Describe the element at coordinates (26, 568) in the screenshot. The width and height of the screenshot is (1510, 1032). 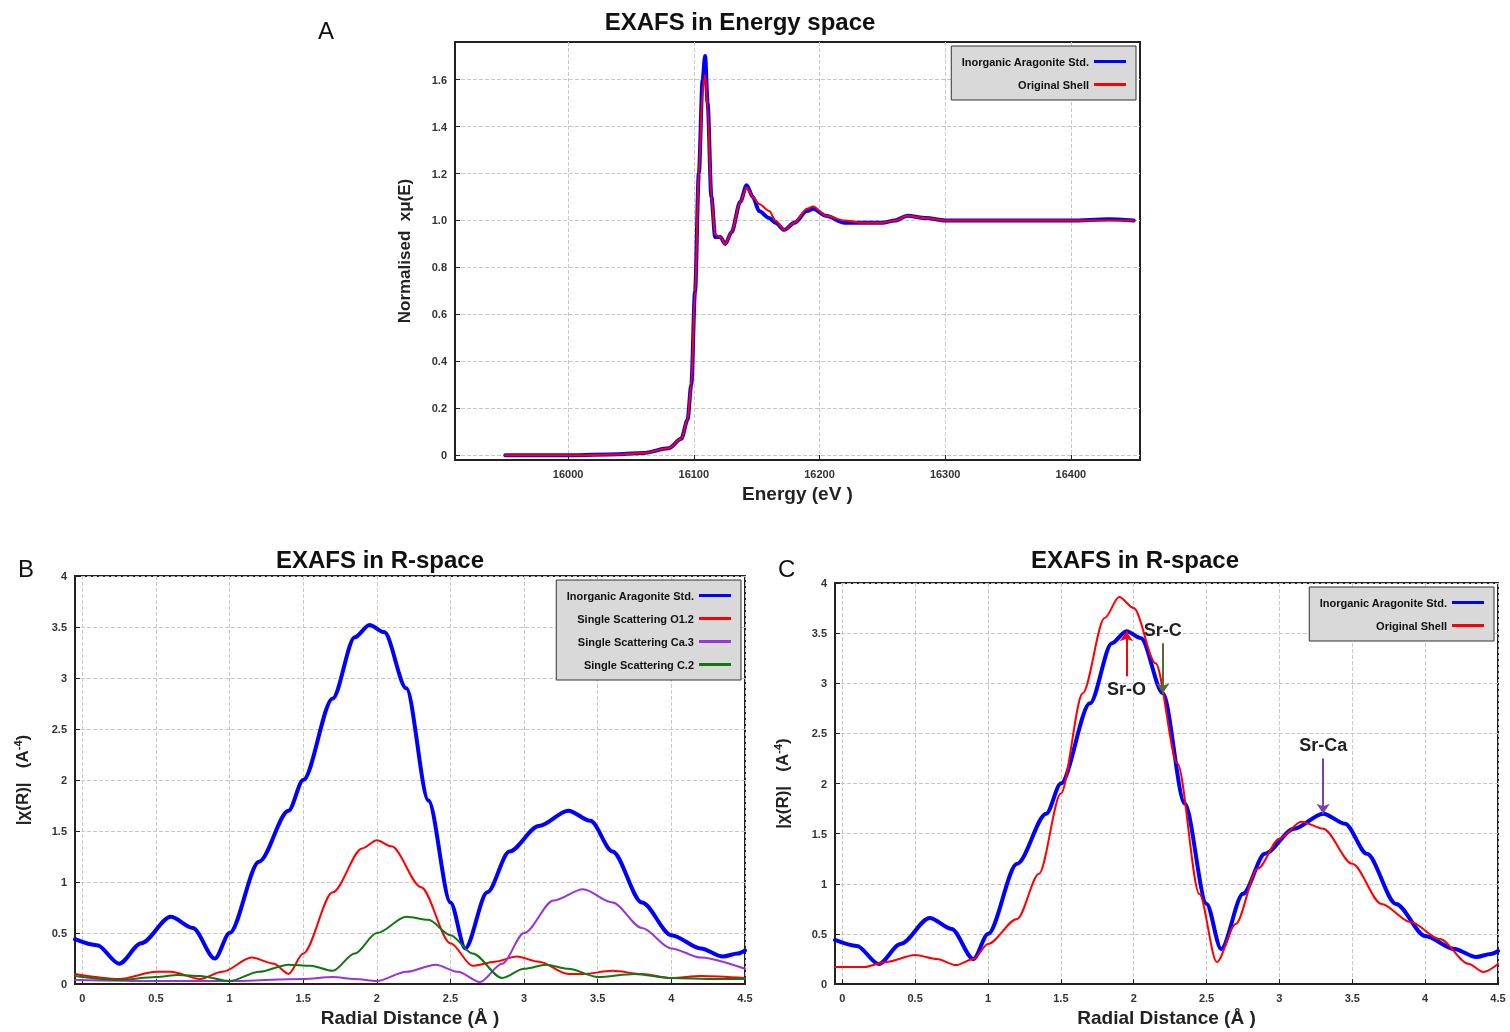
I see `text: B` at that location.